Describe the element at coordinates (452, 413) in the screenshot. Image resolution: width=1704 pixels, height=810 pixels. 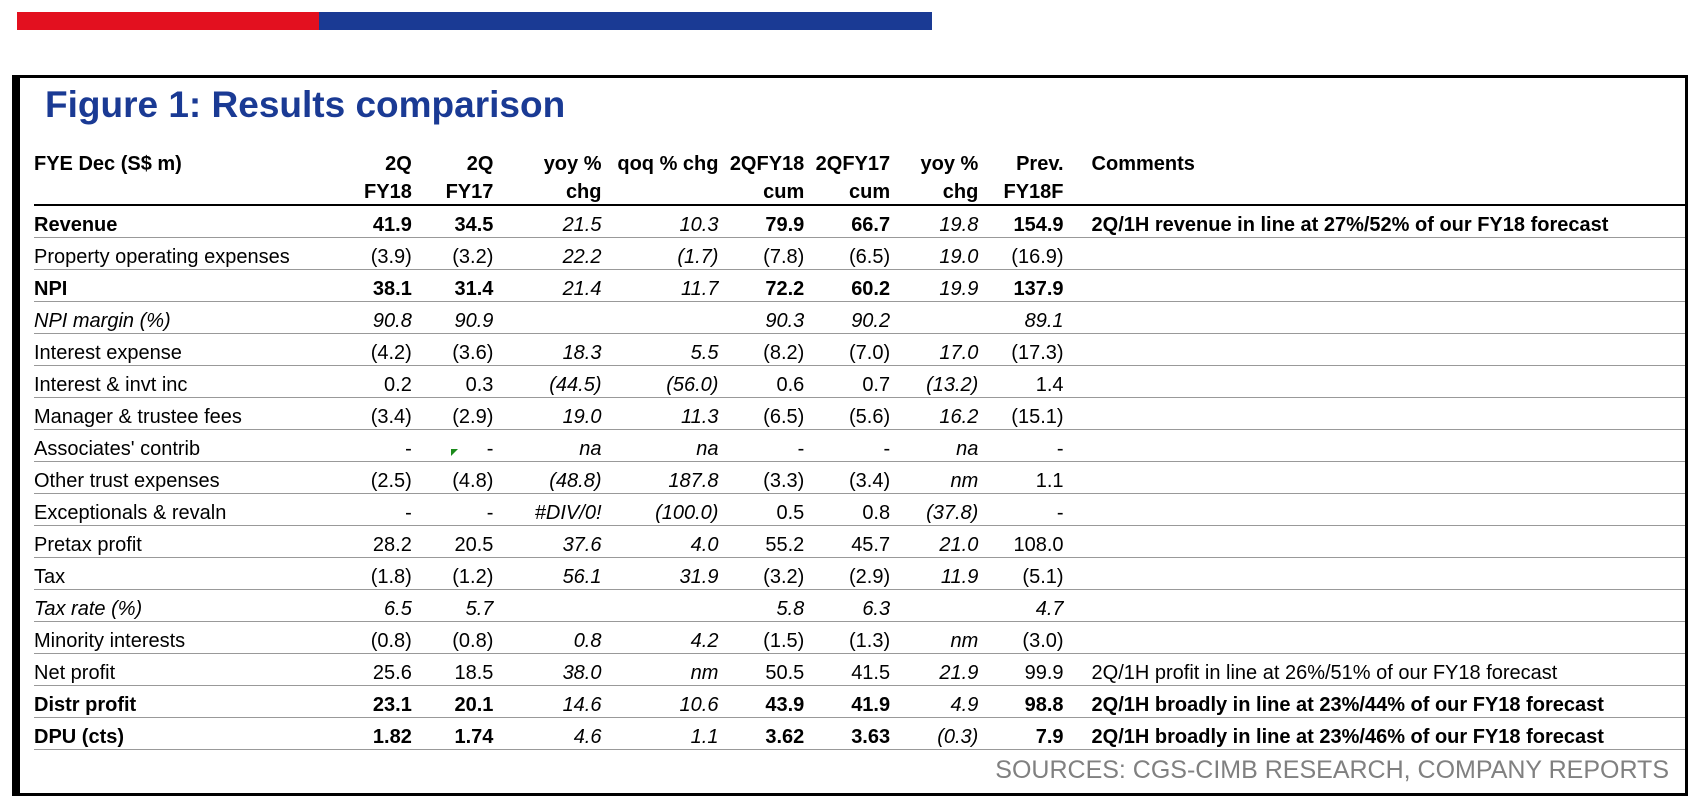
I see `value-cell: (2.9)` at that location.